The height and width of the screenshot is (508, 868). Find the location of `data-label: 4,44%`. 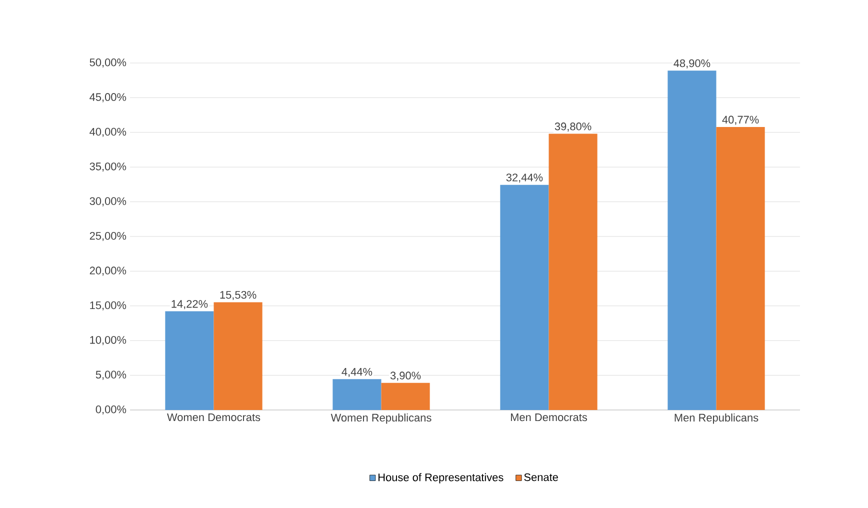

data-label: 4,44% is located at coordinates (357, 372).